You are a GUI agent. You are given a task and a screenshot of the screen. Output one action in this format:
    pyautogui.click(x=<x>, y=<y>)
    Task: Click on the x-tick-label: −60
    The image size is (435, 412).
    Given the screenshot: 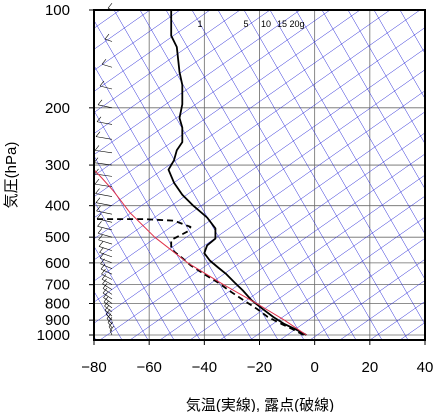 What is the action you would take?
    pyautogui.click(x=148, y=367)
    